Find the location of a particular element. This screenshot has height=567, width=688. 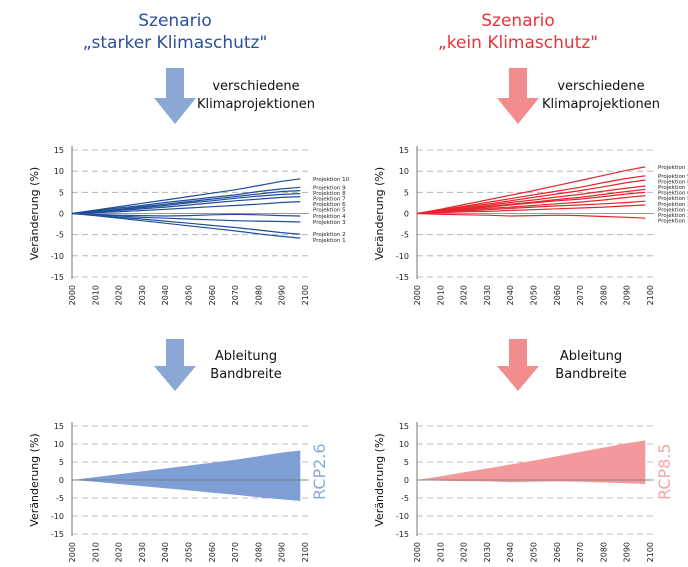

right-scenario-title: Szenario „kein Klimaschutz" is located at coordinates (518, 32).